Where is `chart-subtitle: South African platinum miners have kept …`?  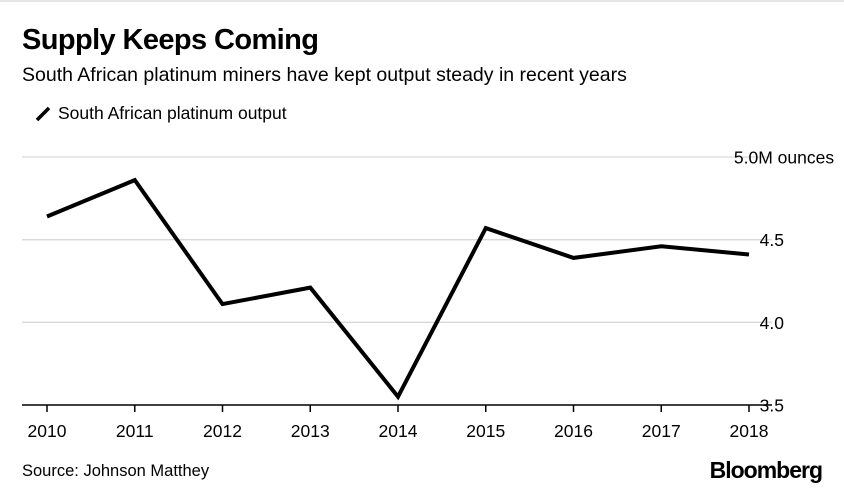
chart-subtitle: South African platinum miners have kept … is located at coordinates (324, 75).